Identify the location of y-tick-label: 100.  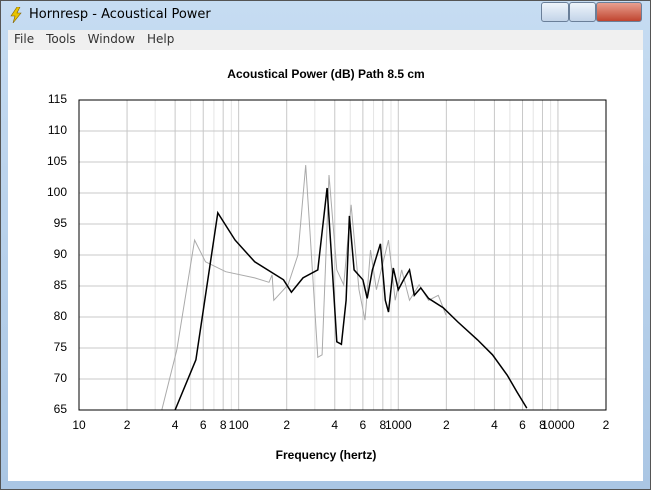
(57, 192).